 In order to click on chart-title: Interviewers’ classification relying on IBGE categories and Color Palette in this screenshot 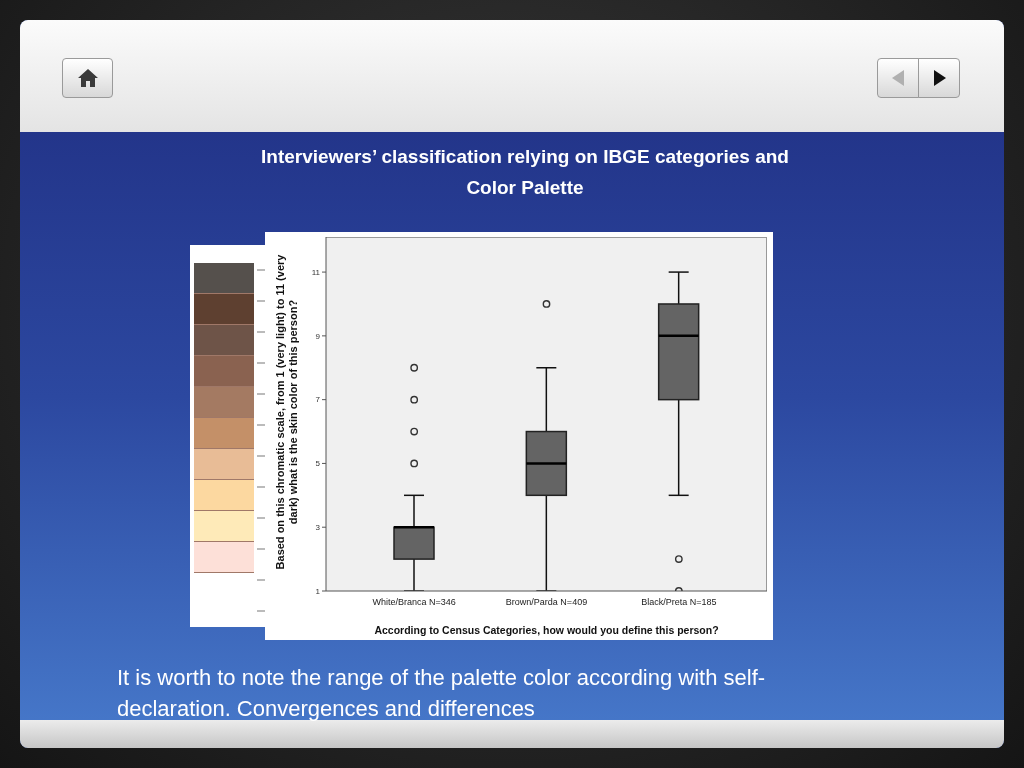, I will do `click(525, 172)`.